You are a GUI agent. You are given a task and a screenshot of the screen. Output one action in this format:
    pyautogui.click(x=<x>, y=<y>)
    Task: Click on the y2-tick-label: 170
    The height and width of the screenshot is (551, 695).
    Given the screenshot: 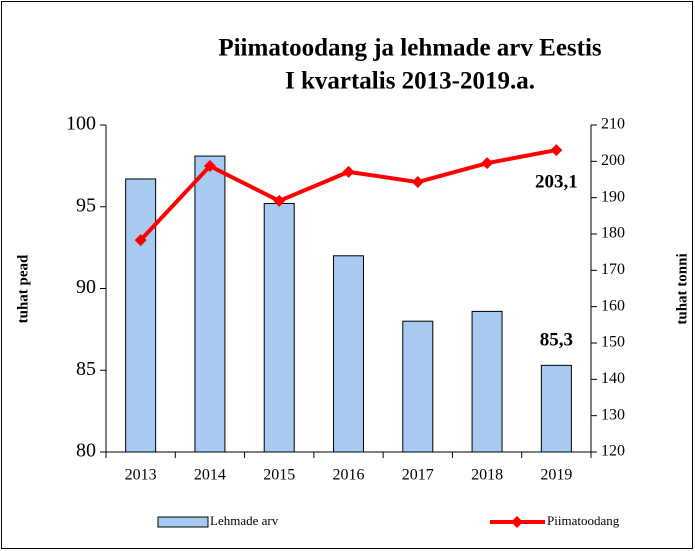 What is the action you would take?
    pyautogui.click(x=613, y=269)
    